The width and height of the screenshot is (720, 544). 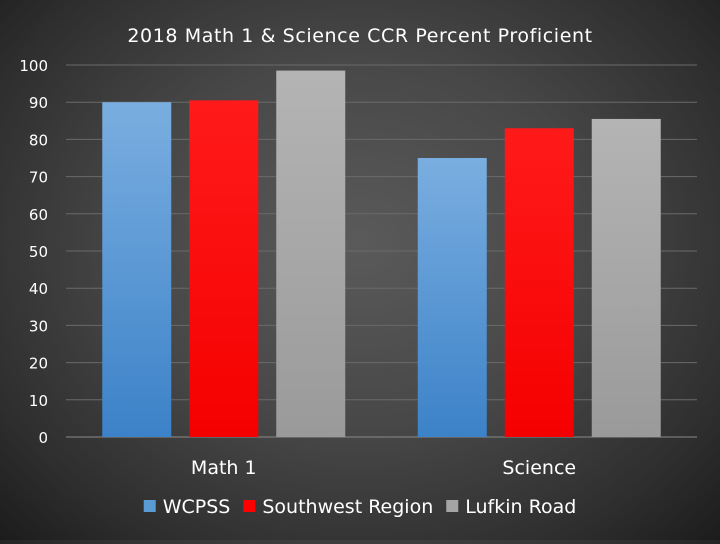 I want to click on y-tick-label: 60, so click(x=38, y=215).